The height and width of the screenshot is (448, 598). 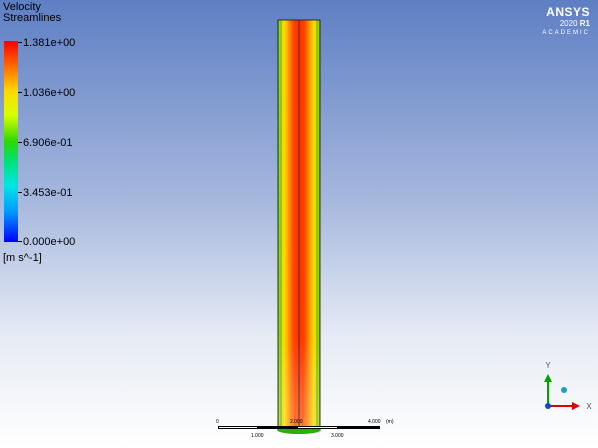 What do you see at coordinates (22, 258) in the screenshot?
I see `legend-units: [m s^-1]` at bounding box center [22, 258].